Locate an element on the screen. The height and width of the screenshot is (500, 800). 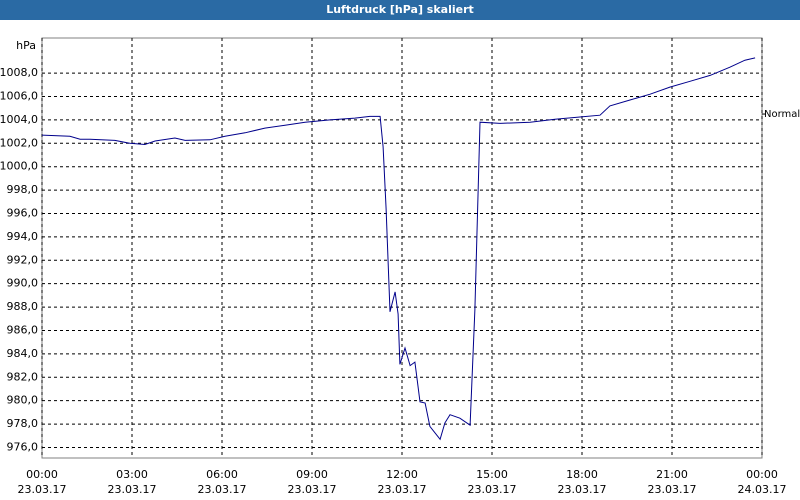
y-tick-label: 980,0 is located at coordinates (23, 400).